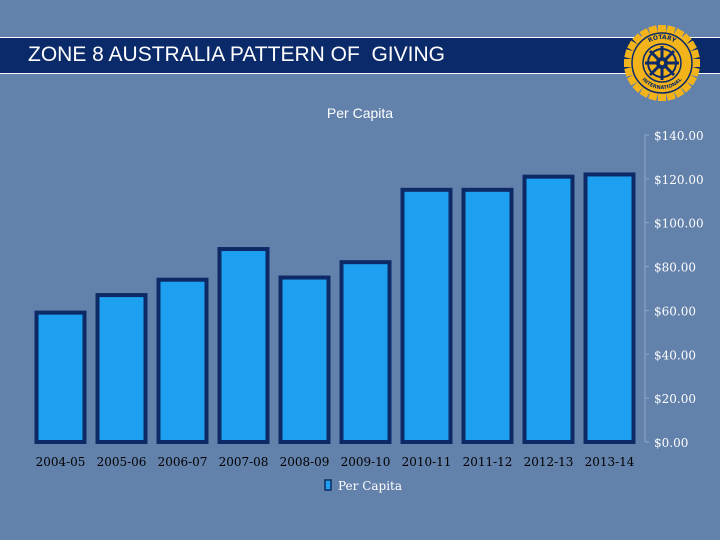  I want to click on y-tick-label: $40.00, so click(675, 355).